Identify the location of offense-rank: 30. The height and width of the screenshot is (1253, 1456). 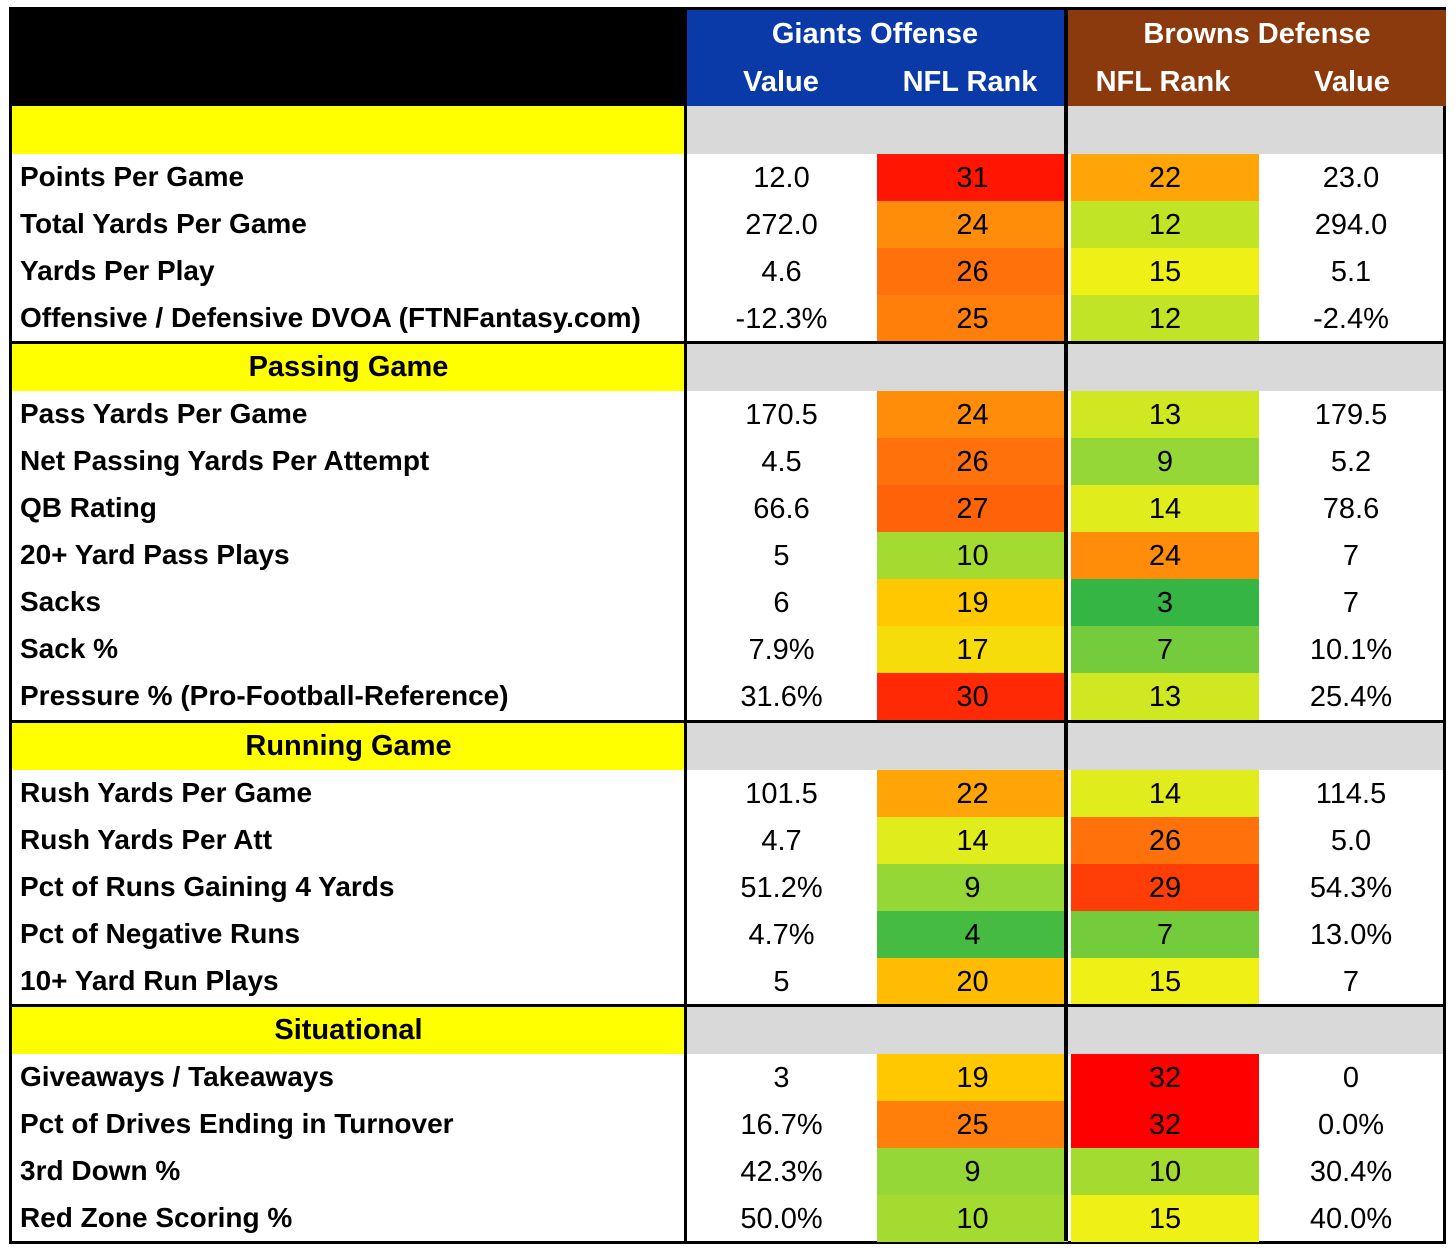
(972, 696).